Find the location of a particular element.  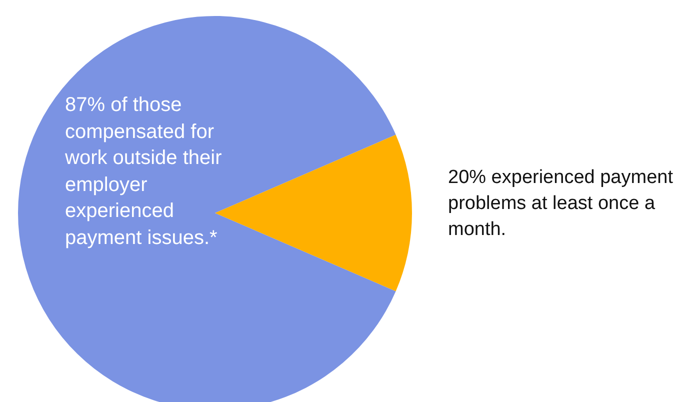

text: 20% experienced payment problems at least once a month. is located at coordinates (561, 204).